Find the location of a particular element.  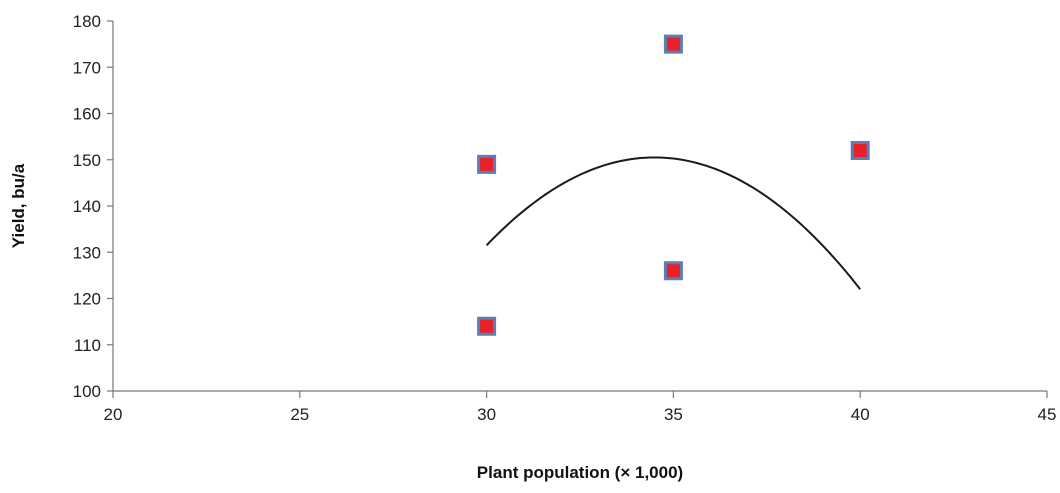

x-tick-label: 45 is located at coordinates (1047, 414).